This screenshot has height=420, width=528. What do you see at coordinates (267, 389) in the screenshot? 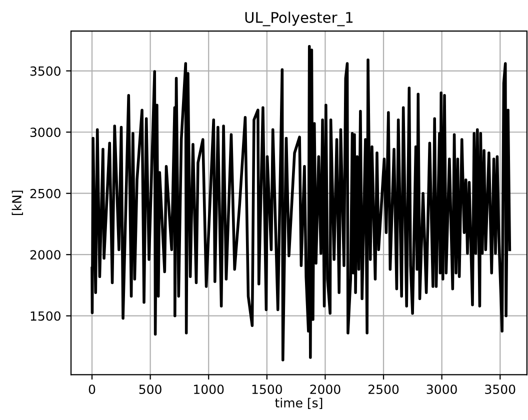
I see `x-tick-label: 1500` at bounding box center [267, 389].